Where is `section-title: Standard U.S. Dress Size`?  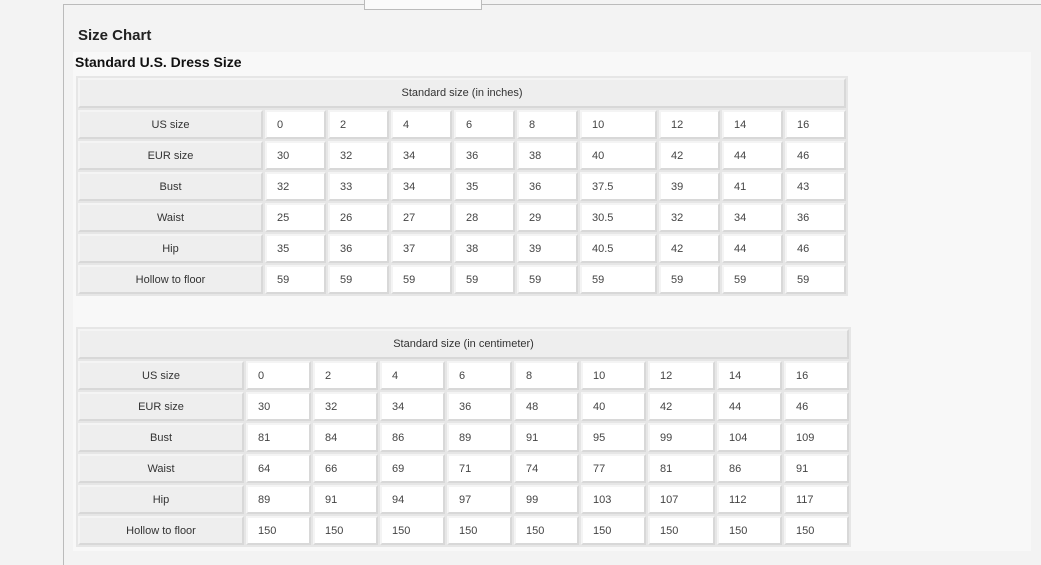
section-title: Standard U.S. Dress Size is located at coordinates (158, 62).